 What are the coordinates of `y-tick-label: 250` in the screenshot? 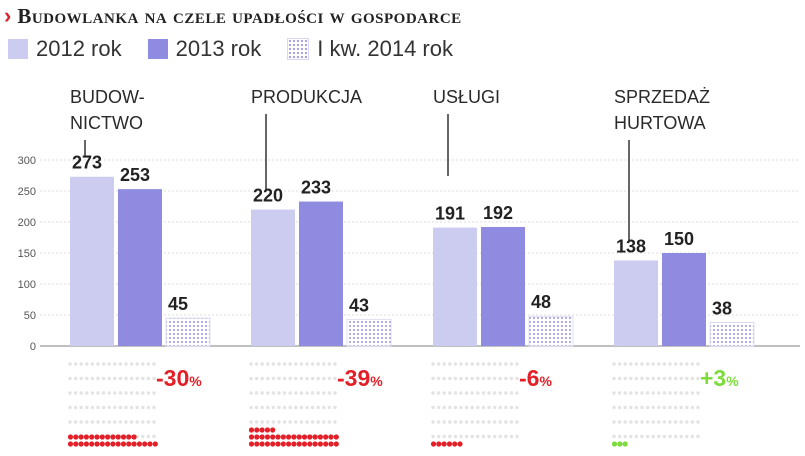 It's located at (27, 192).